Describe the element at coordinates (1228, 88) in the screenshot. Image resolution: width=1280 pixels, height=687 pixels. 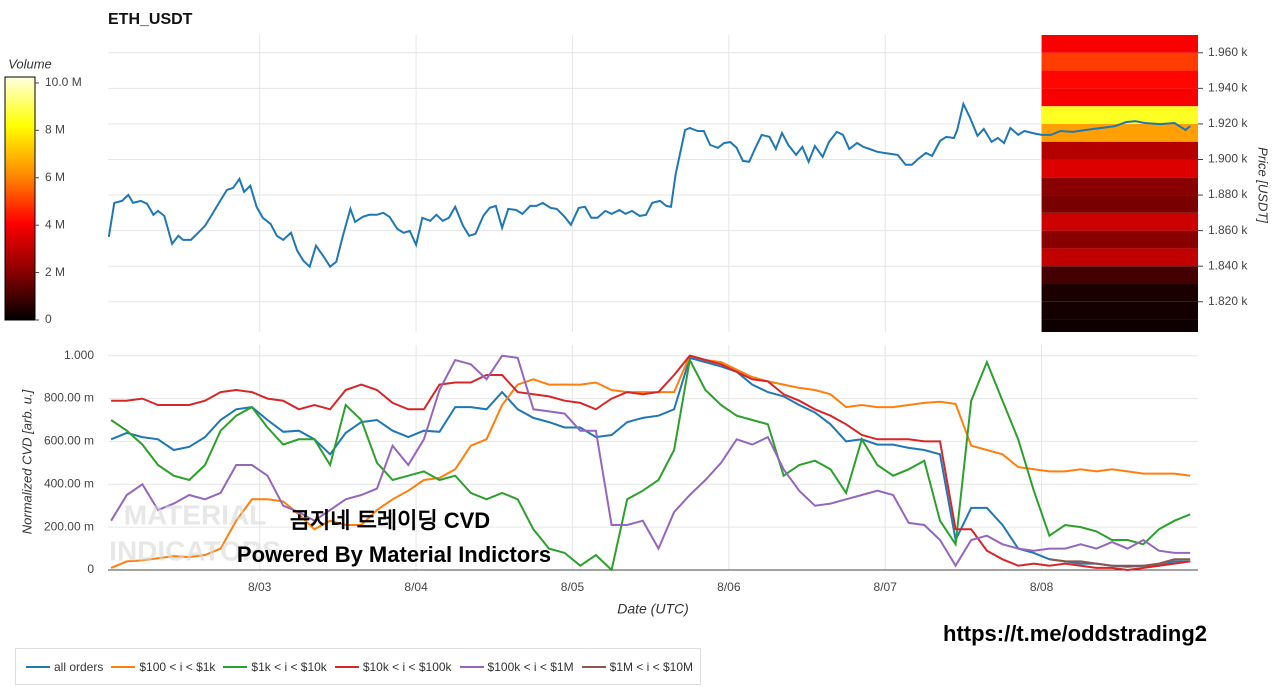
I see `y-tick-label: 1.940 k` at that location.